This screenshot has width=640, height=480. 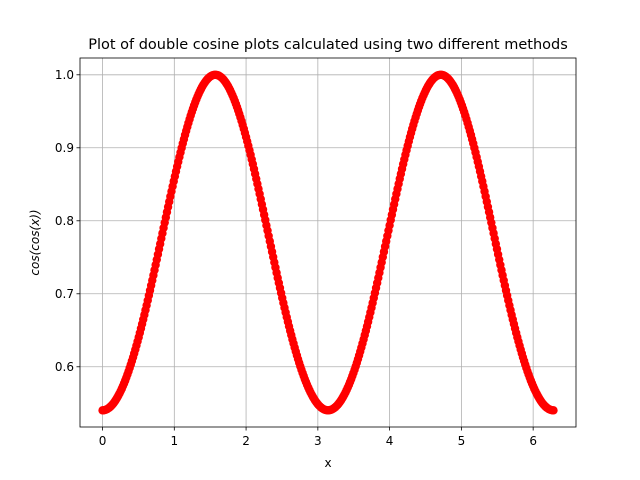 What do you see at coordinates (390, 441) in the screenshot?
I see `x-tick-label: 4` at bounding box center [390, 441].